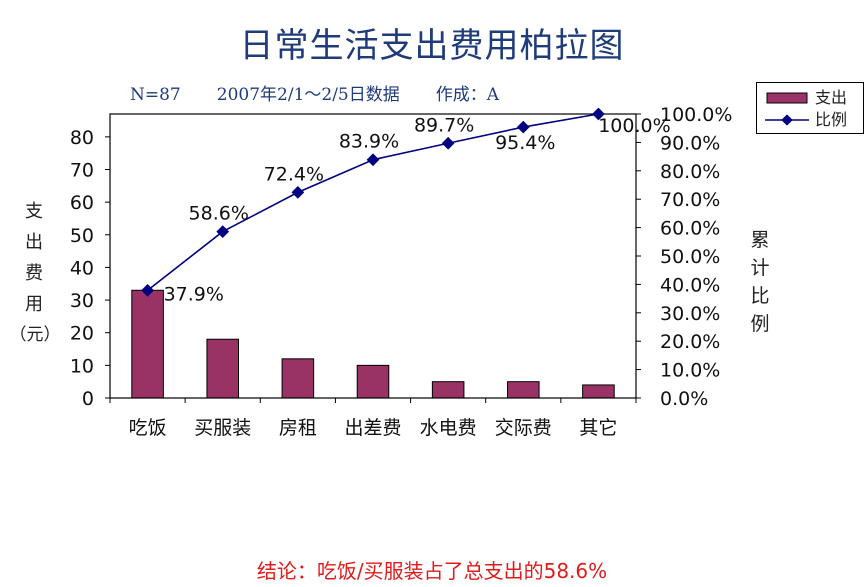  Describe the element at coordinates (369, 142) in the screenshot. I see `data-label: 83.9%` at that location.